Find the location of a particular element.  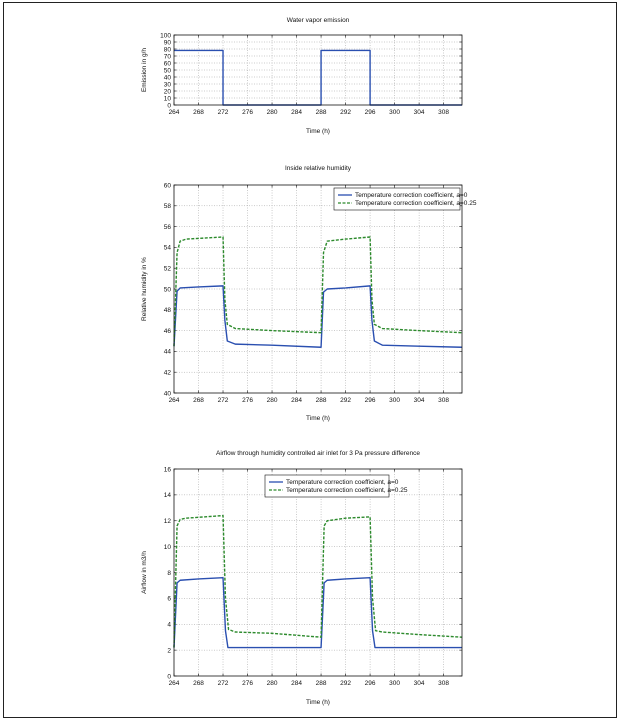

y-tick-label: 8 is located at coordinates (169, 573).